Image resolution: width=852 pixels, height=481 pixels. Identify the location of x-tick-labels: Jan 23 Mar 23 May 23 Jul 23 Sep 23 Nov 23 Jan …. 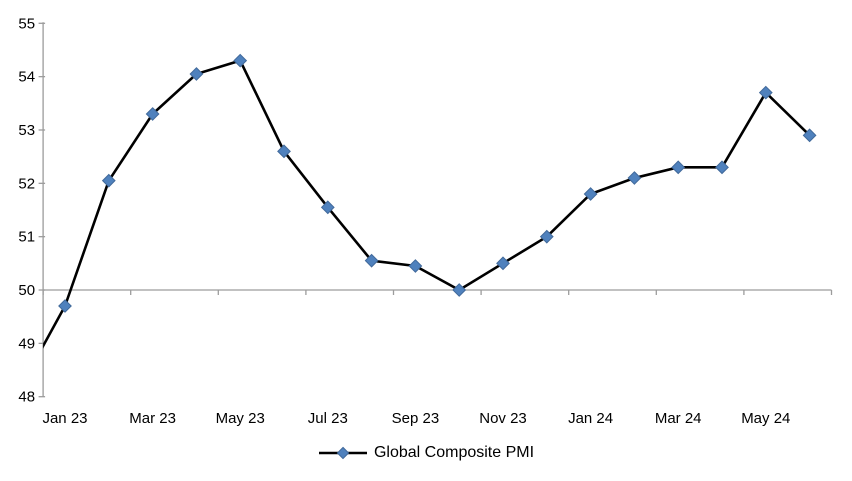
(416, 418).